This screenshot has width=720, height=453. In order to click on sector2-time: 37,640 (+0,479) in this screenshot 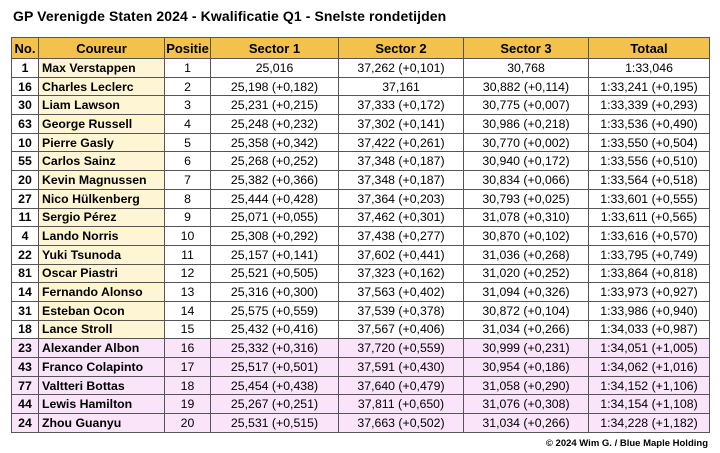, I will do `click(401, 385)`.